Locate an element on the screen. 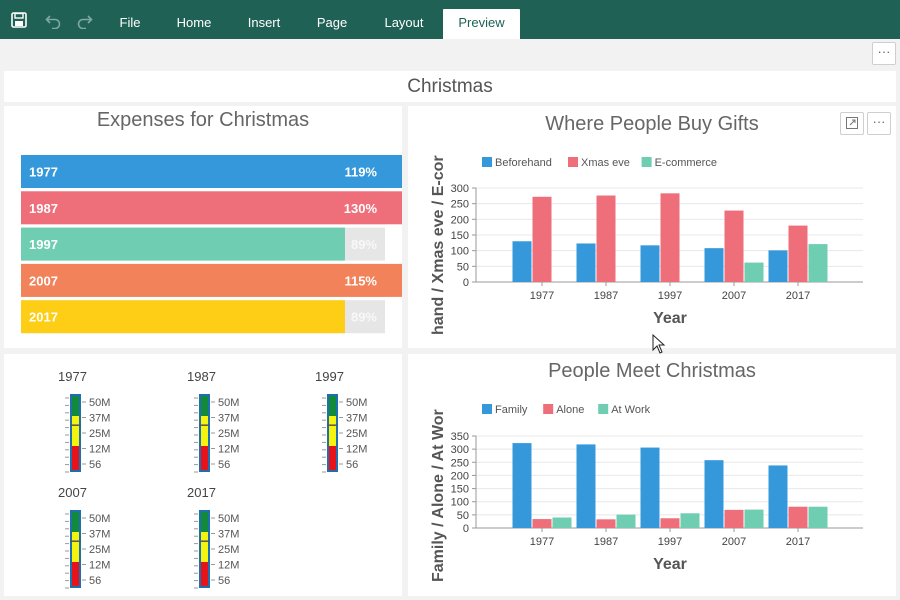  tab-layout: Layout is located at coordinates (404, 22).